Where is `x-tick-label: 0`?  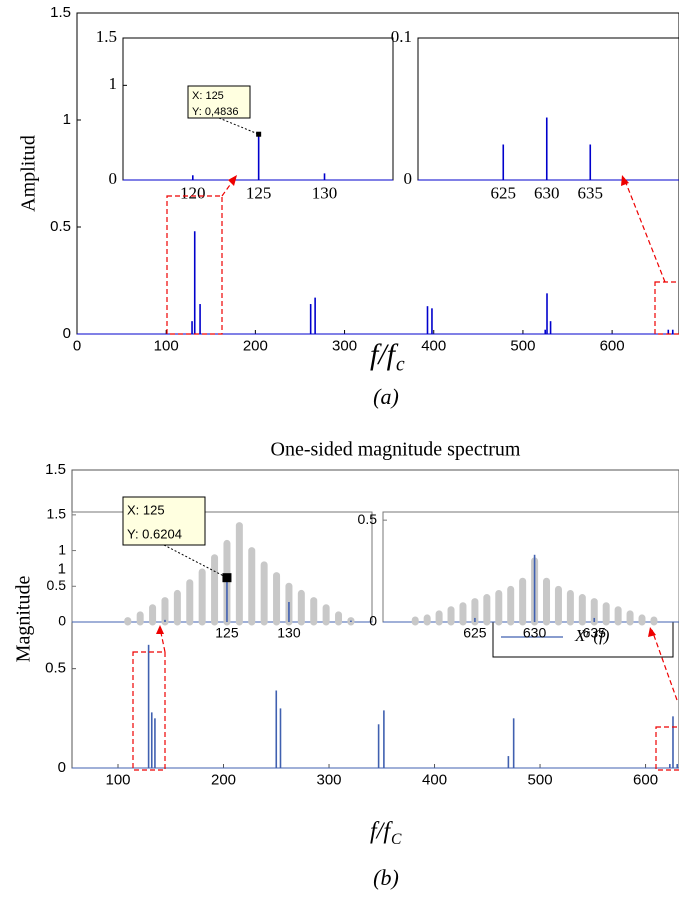 x-tick-label: 0 is located at coordinates (77, 346).